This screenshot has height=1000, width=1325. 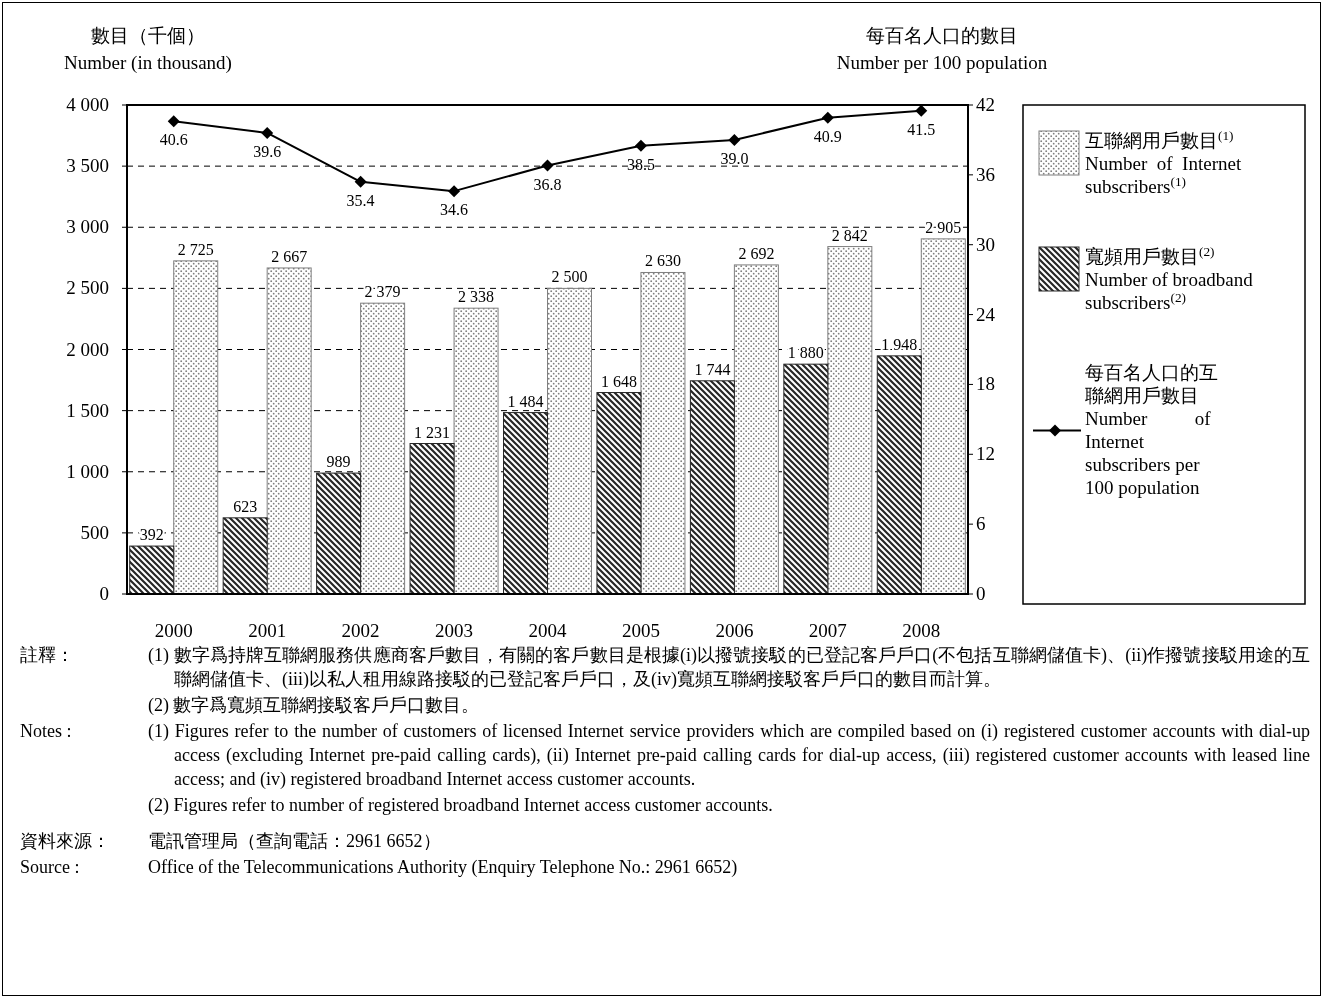 I want to click on x-tick-label: 2000, so click(x=173, y=630).